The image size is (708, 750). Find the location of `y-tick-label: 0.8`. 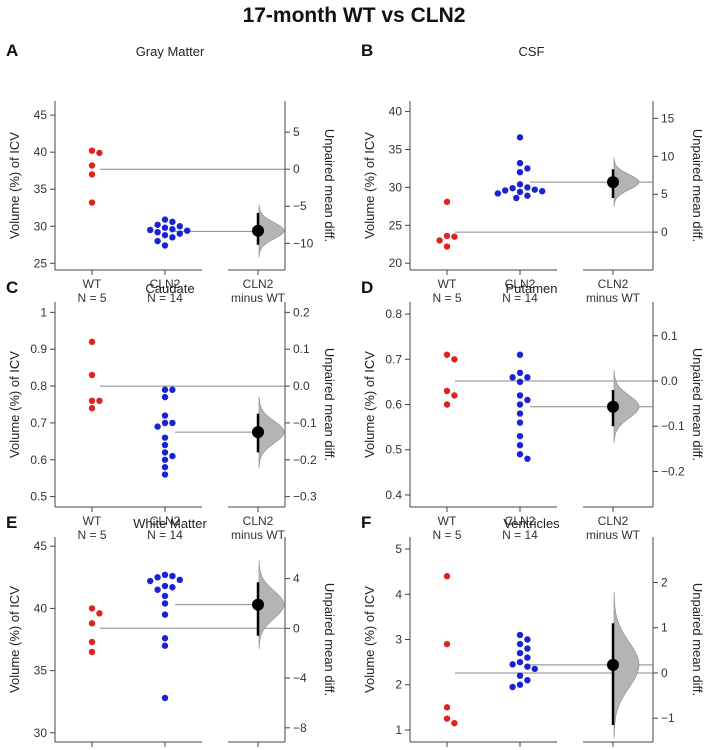

y-tick-label: 0.8 is located at coordinates (393, 314).